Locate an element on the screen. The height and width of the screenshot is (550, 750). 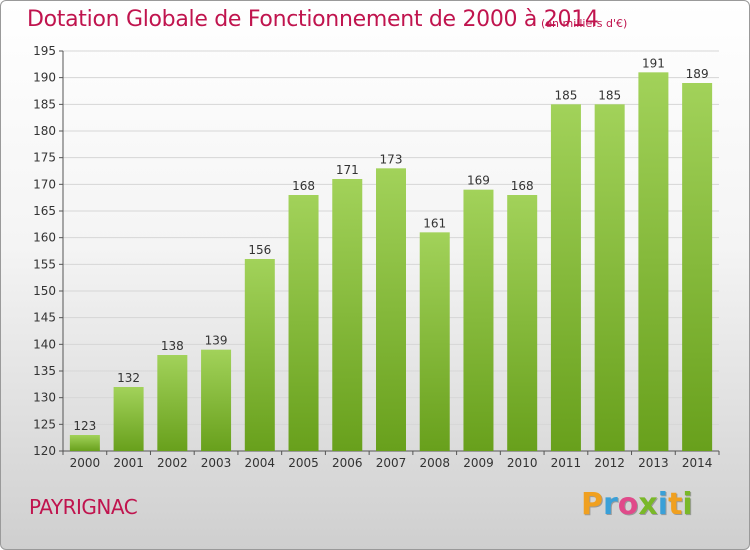
x-tick-label: 2009 is located at coordinates (478, 463).